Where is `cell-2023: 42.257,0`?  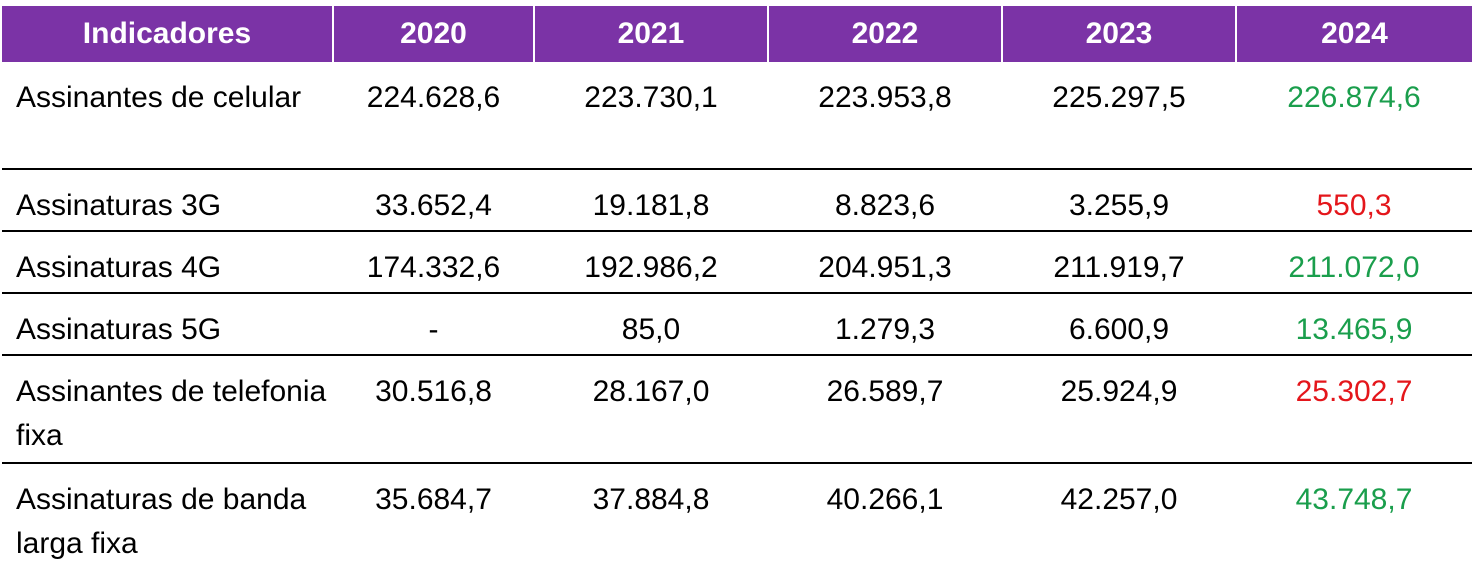
cell-2023: 42.257,0 is located at coordinates (1119, 499).